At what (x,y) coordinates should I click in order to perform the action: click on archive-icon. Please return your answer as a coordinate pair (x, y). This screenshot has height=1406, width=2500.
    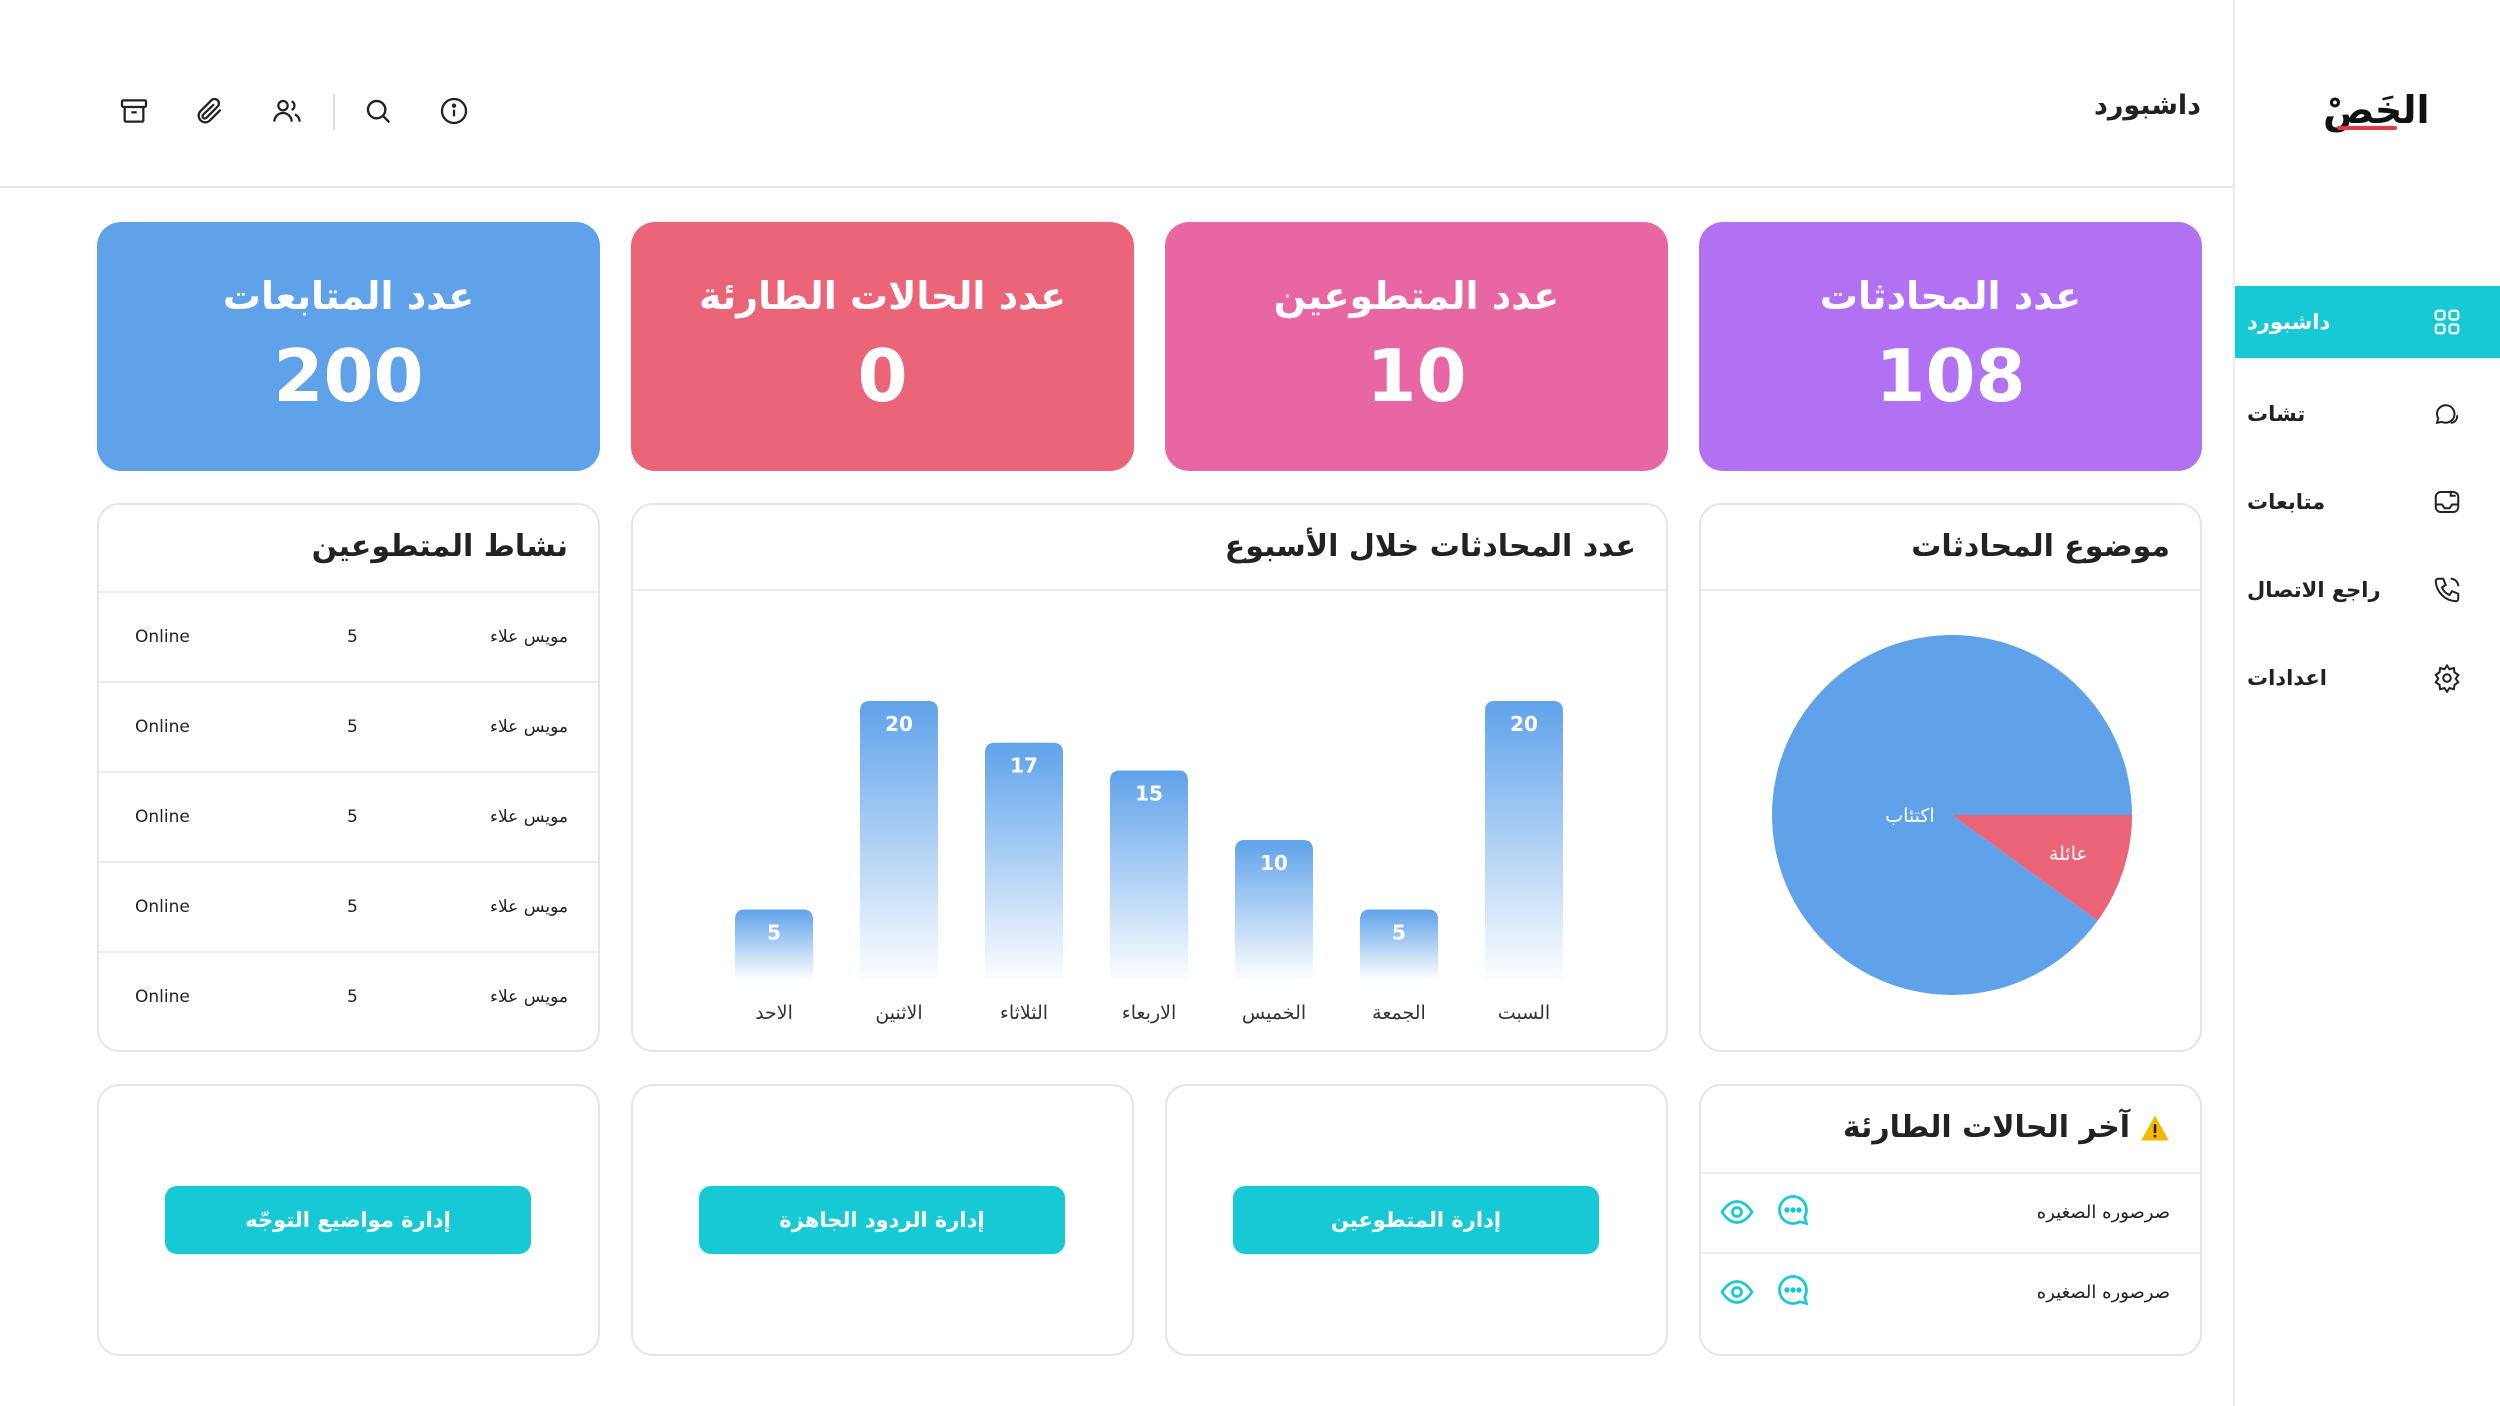
    Looking at the image, I should click on (134, 111).